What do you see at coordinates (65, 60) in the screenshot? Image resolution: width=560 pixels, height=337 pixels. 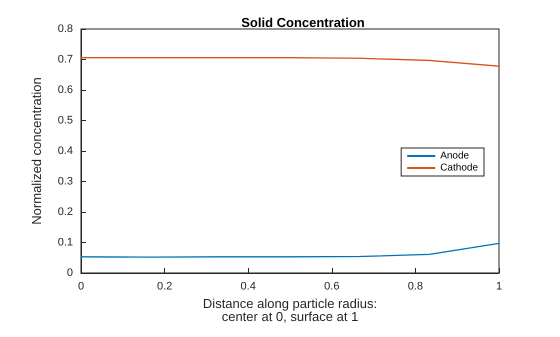 I see `y-tick-label: 0.7` at bounding box center [65, 60].